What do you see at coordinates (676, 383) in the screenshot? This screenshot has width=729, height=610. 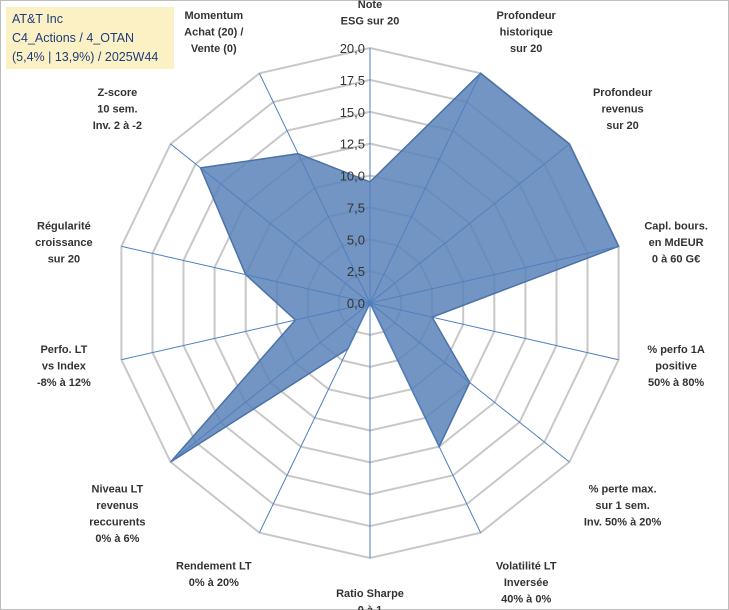 I see `axis-label-line: 50% à 80%` at bounding box center [676, 383].